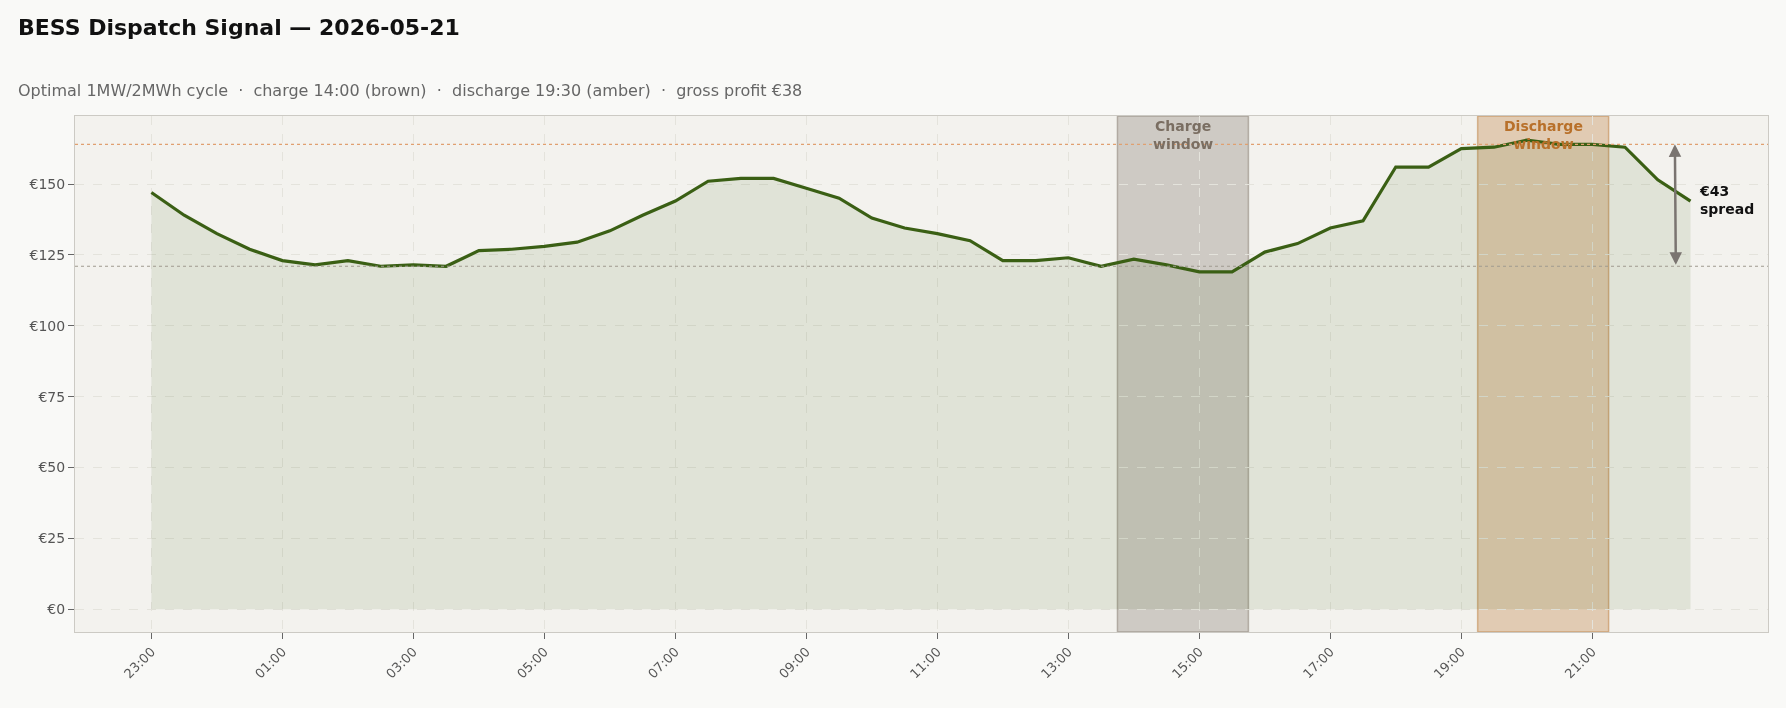  Describe the element at coordinates (410, 90) in the screenshot. I see `chart-subtitle: Optimal 1MW/2MWh cycle · charge 14:00 (brown) · discharge 19:30 (amber) · gross profit €38` at that location.